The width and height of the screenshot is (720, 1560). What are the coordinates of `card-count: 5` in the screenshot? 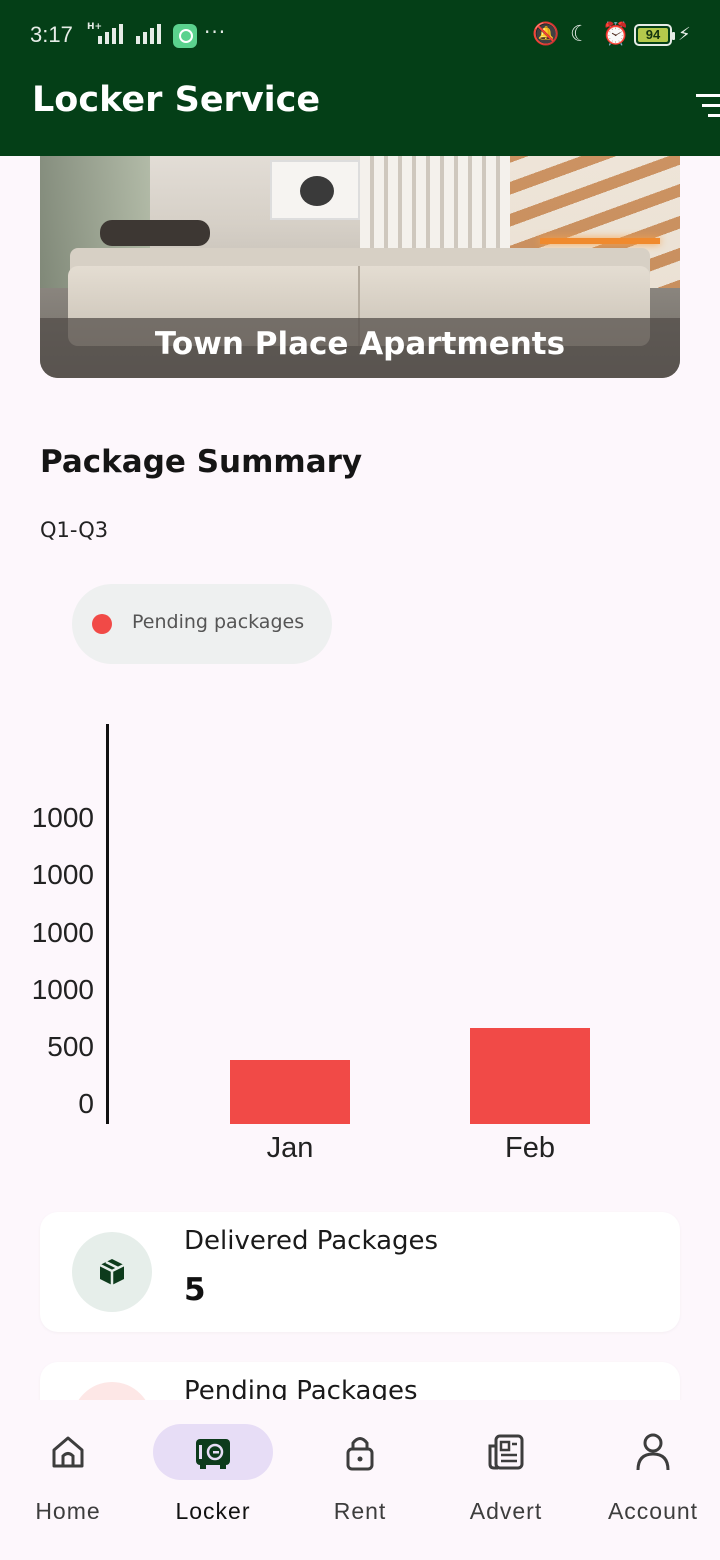 It's located at (195, 1290).